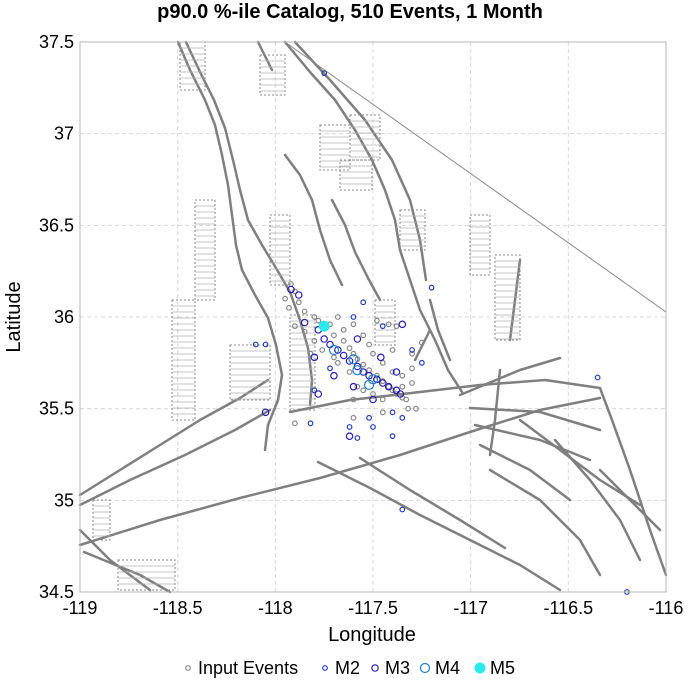 Image resolution: width=700 pixels, height=686 pixels. I want to click on y-tick-label: 36, so click(64, 317).